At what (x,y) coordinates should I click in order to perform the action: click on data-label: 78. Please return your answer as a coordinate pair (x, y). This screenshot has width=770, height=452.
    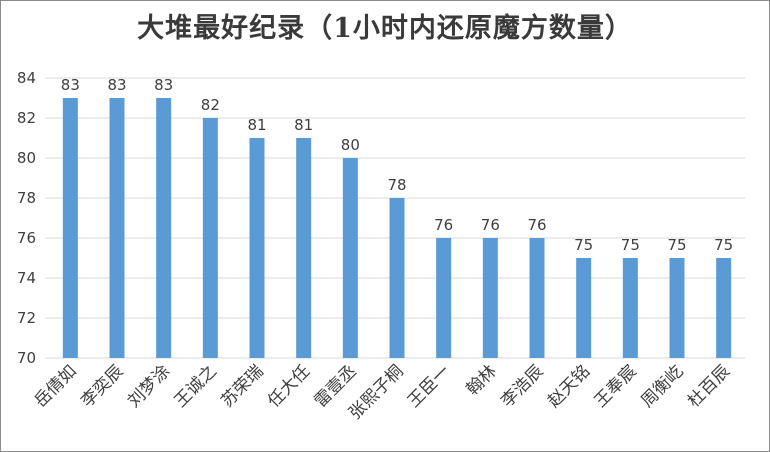
    Looking at the image, I should click on (396, 185).